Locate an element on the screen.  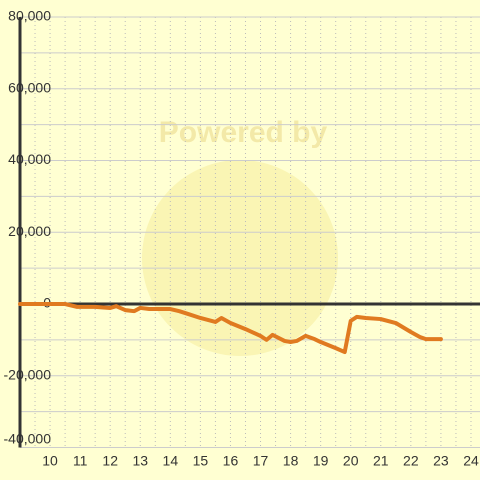
x-tick-label: 18 is located at coordinates (291, 461).